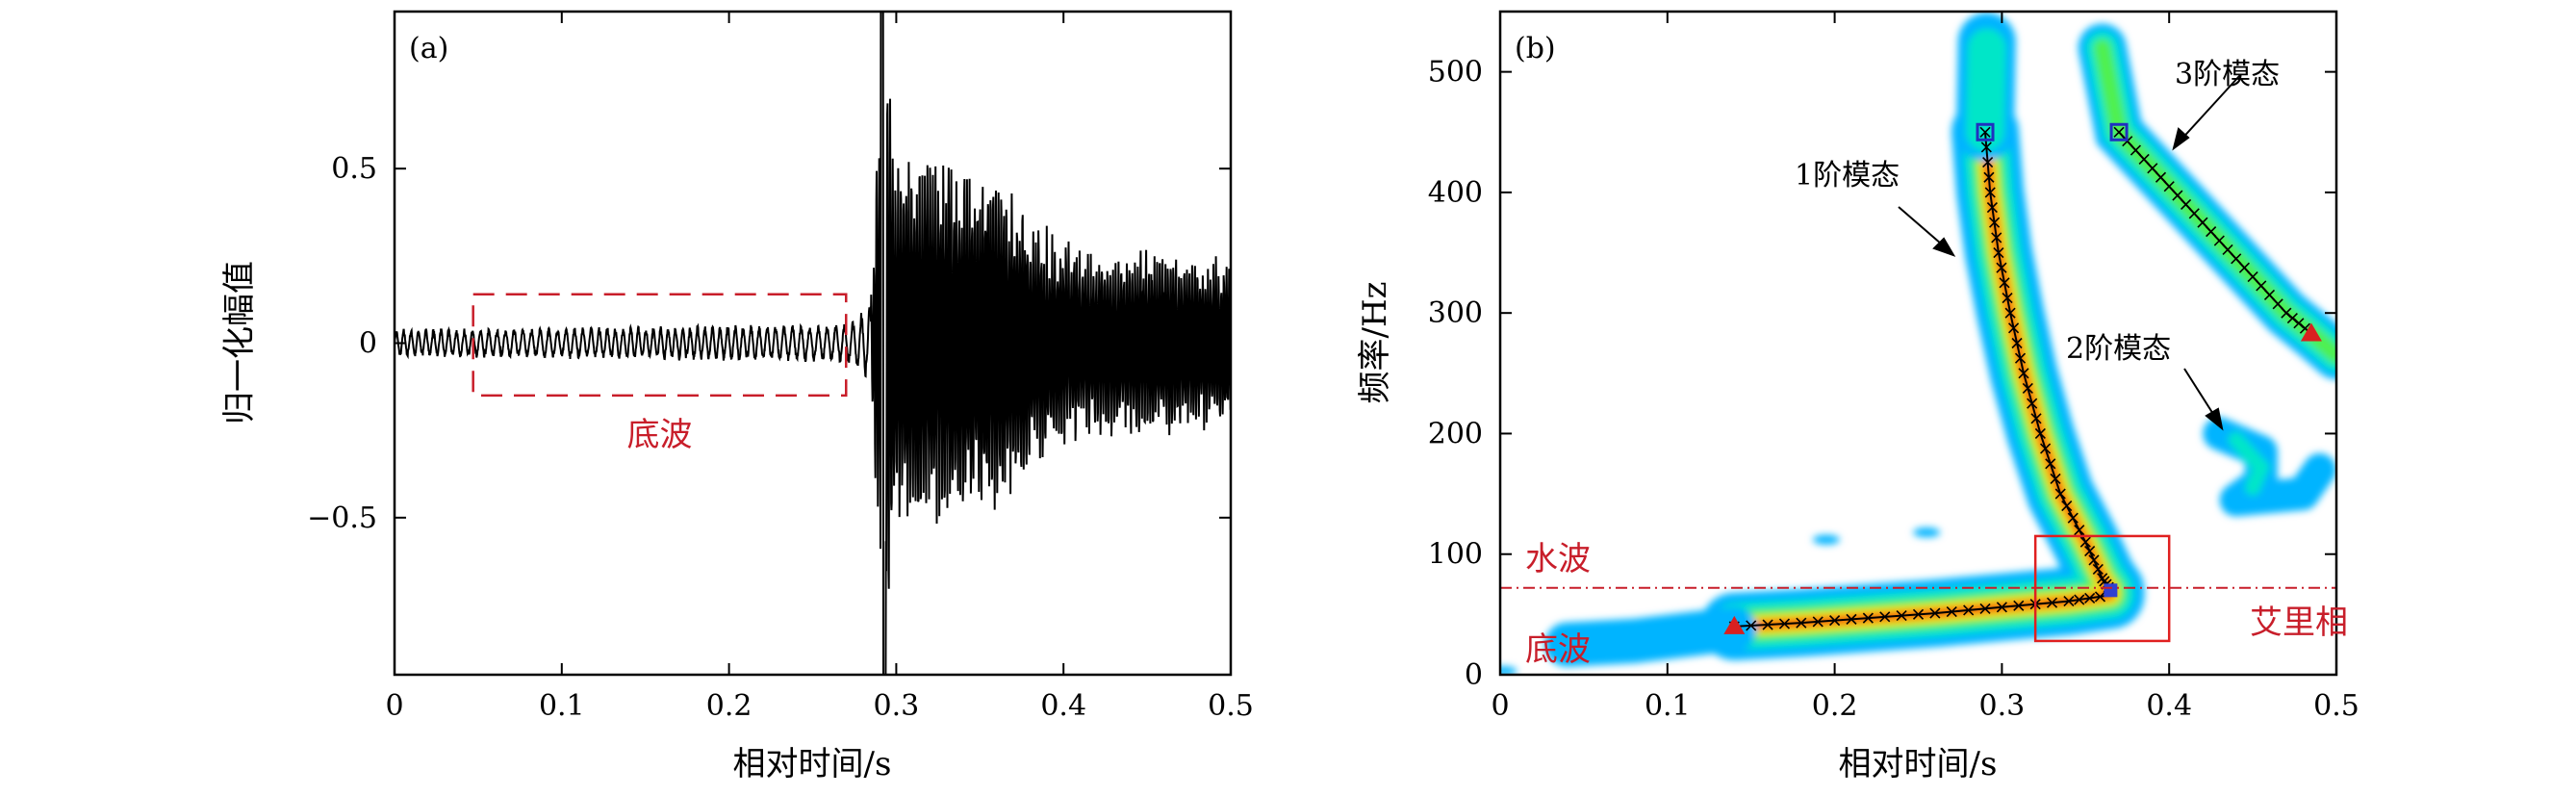 This screenshot has height=796, width=2576. What do you see at coordinates (2227, 74) in the screenshot?
I see `mode-3-label: 3阶模态` at bounding box center [2227, 74].